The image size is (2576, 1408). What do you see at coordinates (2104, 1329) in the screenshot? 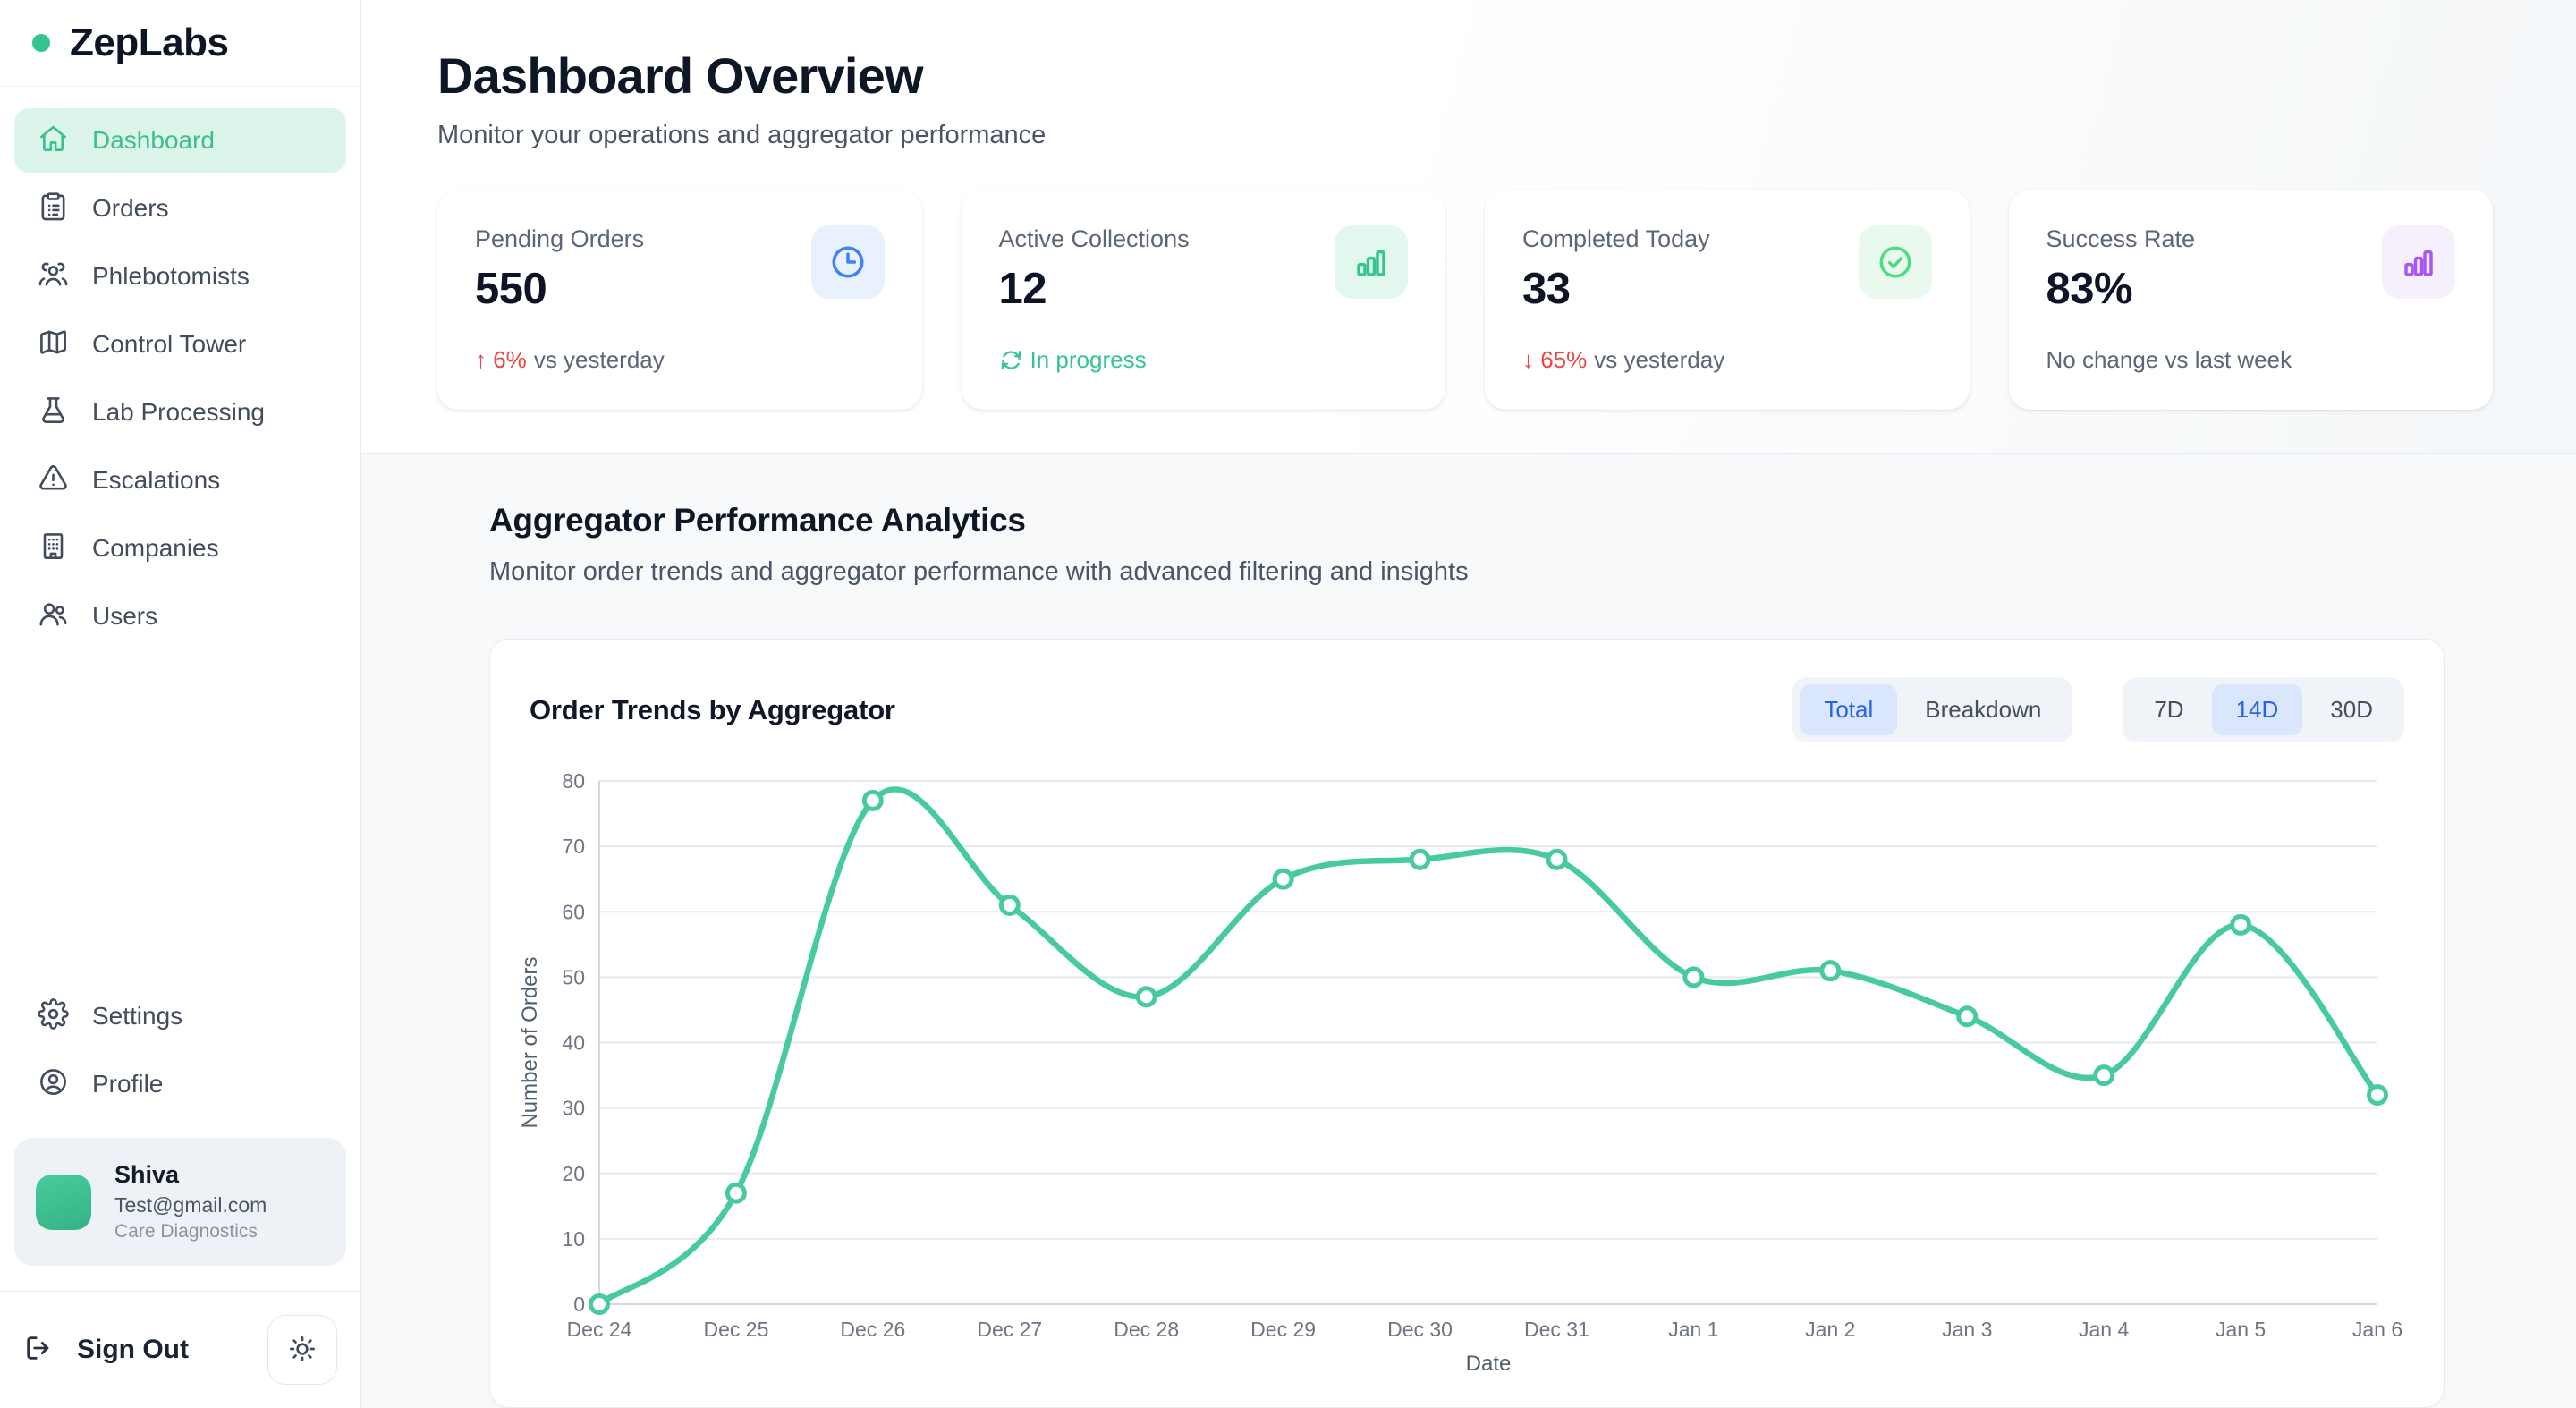
I see `svg-text: Jan 4` at bounding box center [2104, 1329].